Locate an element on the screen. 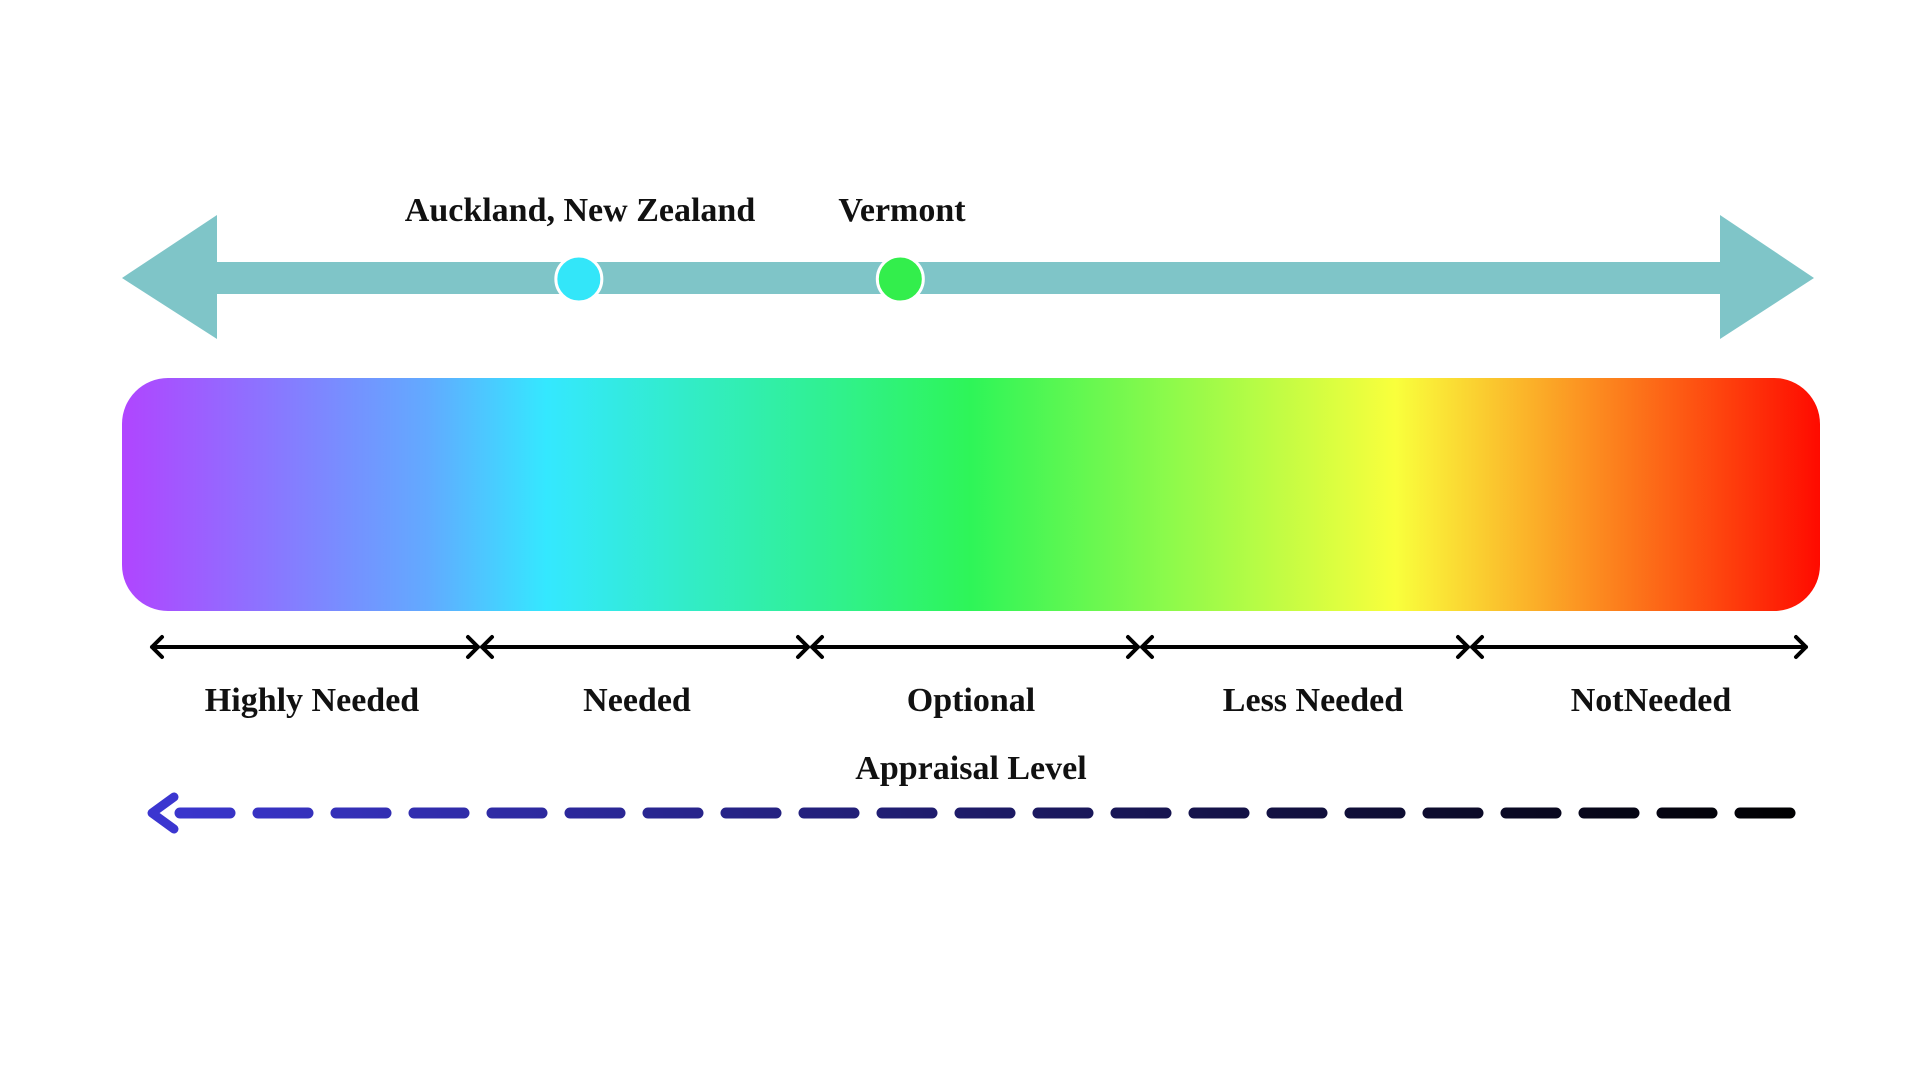  category-label-not-needed: NotNeeded is located at coordinates (1651, 700).